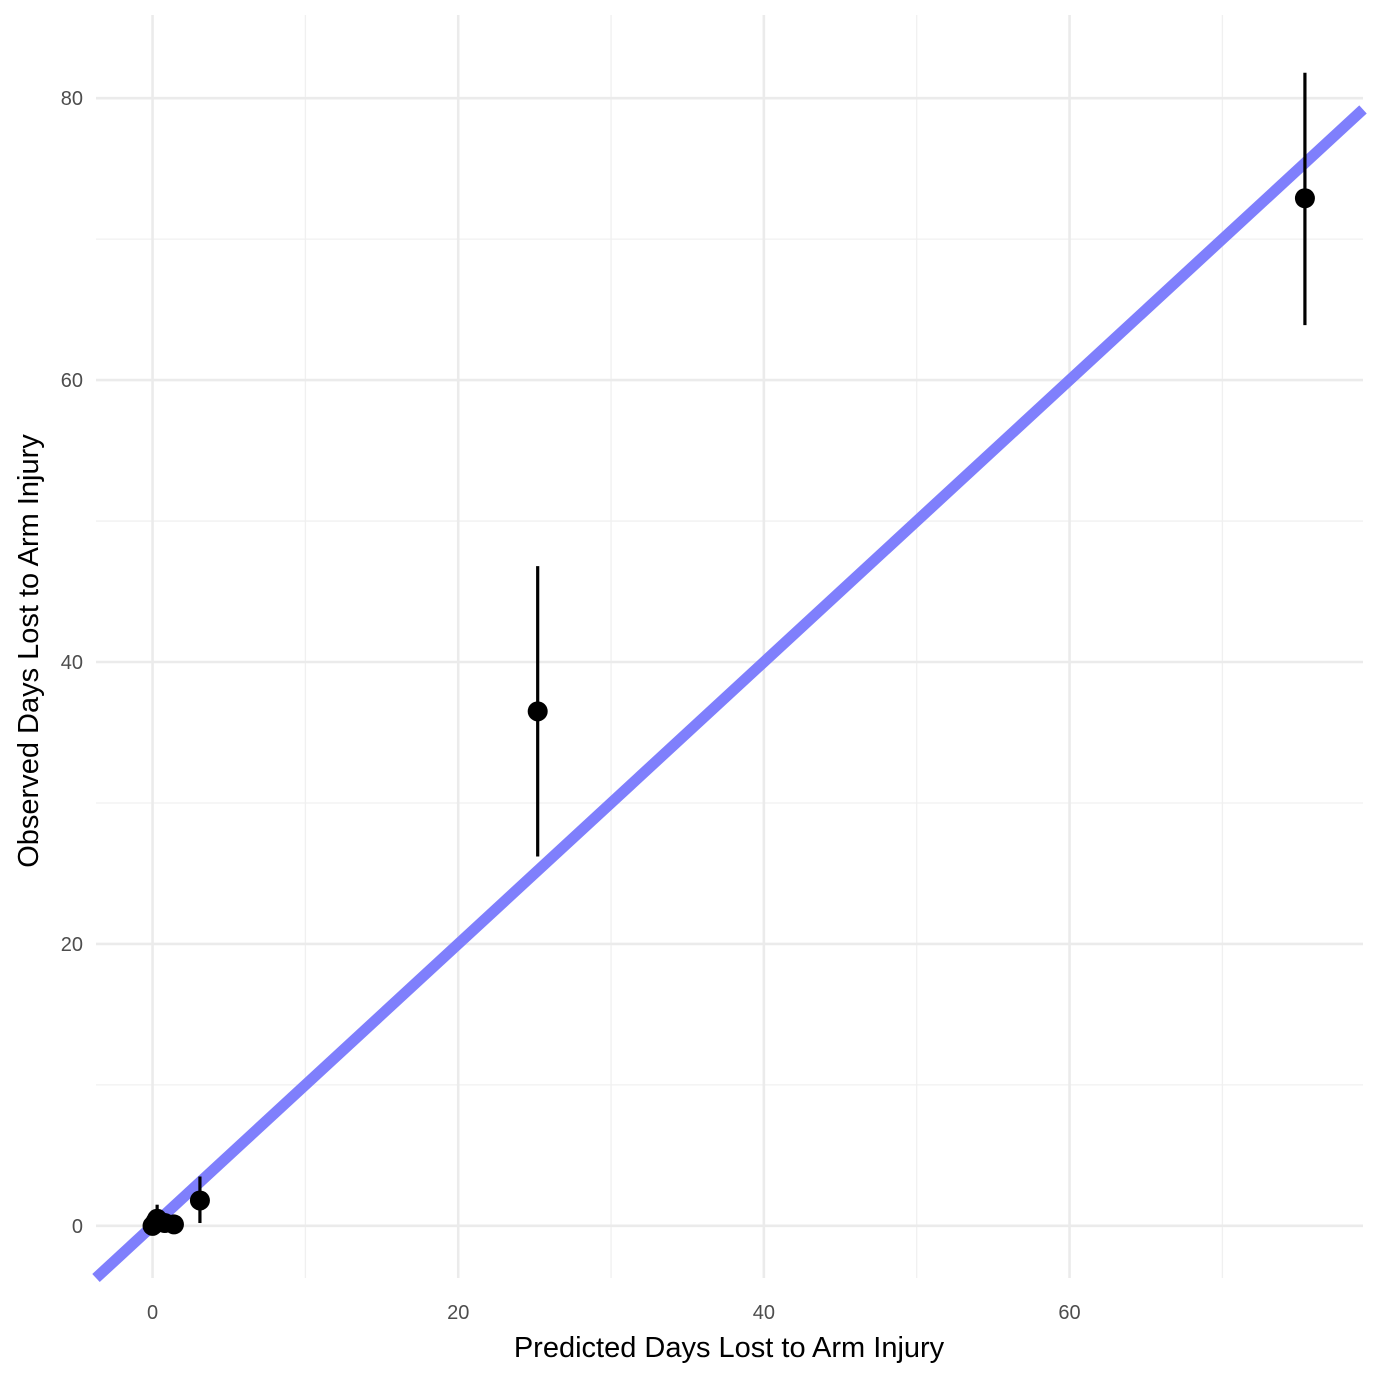  What do you see at coordinates (1069, 1313) in the screenshot?
I see `x-tick-label: 60` at bounding box center [1069, 1313].